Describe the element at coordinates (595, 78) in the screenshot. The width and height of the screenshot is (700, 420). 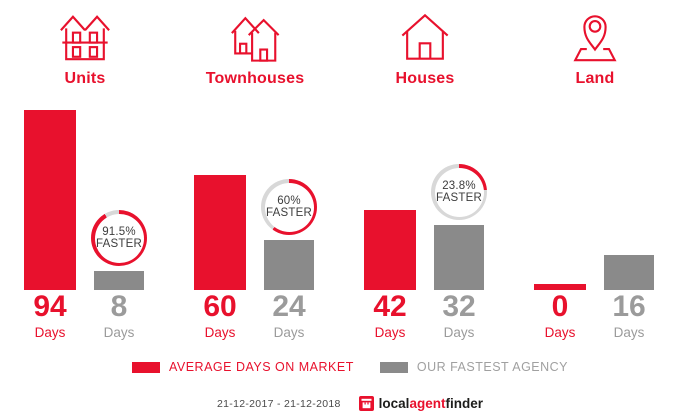
I see `category-label-land: Land` at that location.